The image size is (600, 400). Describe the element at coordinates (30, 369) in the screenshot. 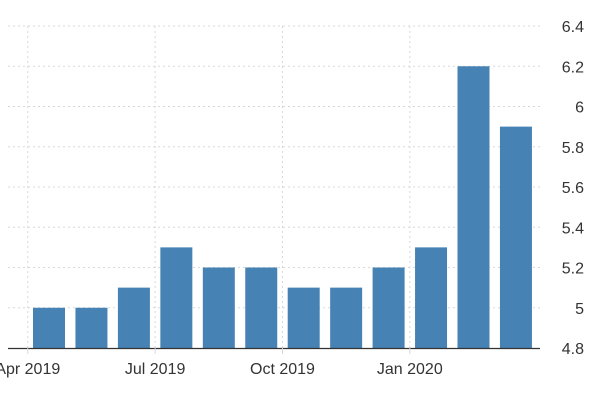

I see `x-tick-label: Apr 2019` at that location.